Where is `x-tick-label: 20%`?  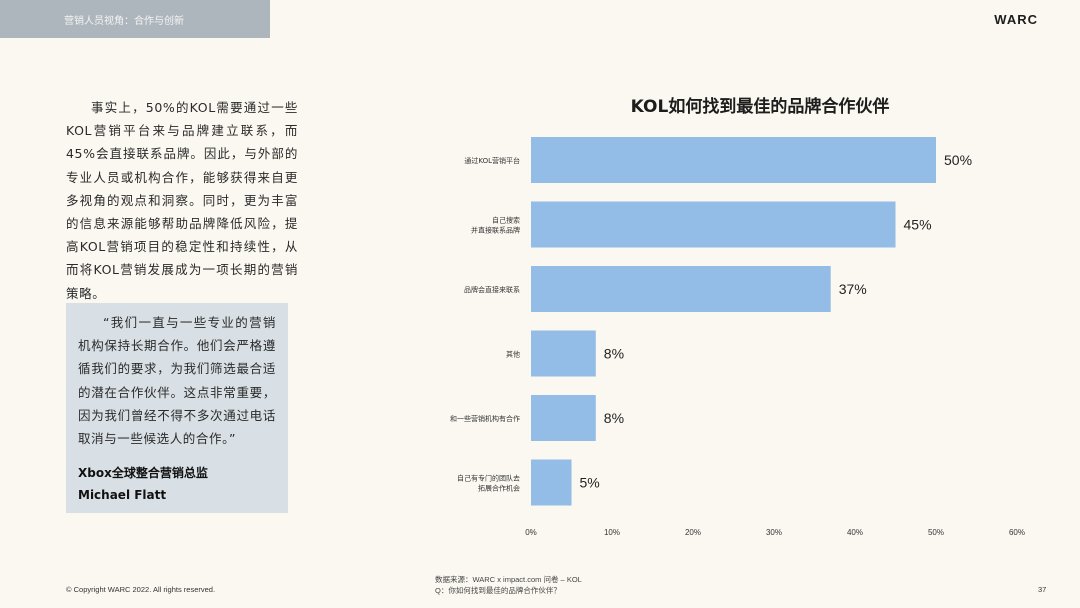
x-tick-label: 20% is located at coordinates (693, 532).